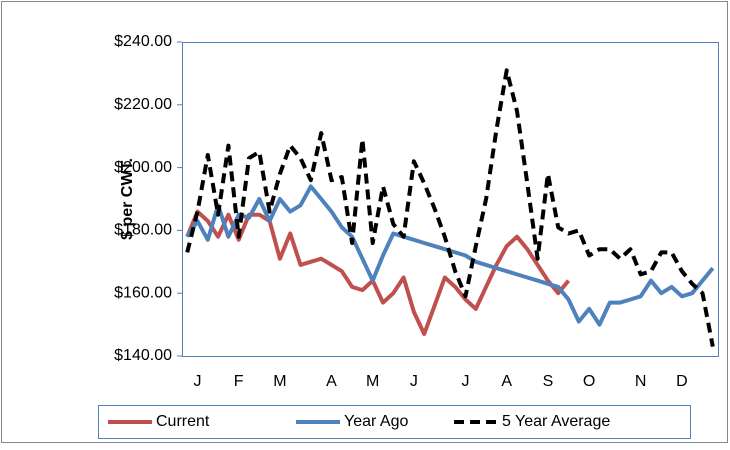  Describe the element at coordinates (143, 355) in the screenshot. I see `y-tick-label: $140.00` at that location.